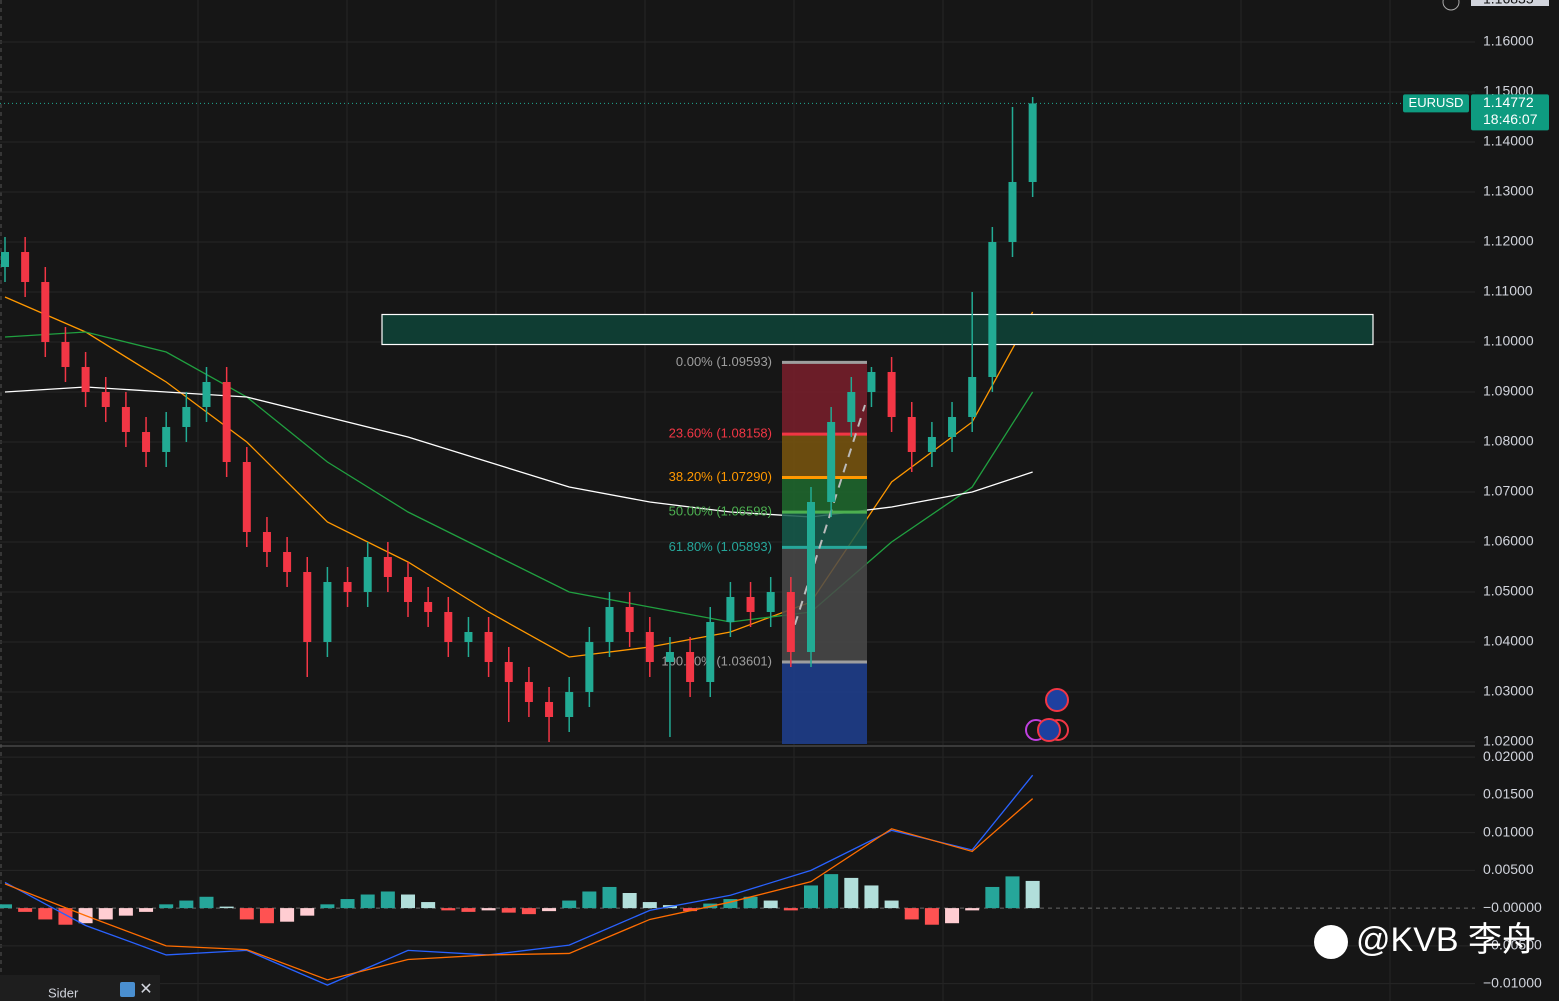  Describe the element at coordinates (1508, 391) in the screenshot. I see `y-tick-label: 1.09000` at that location.